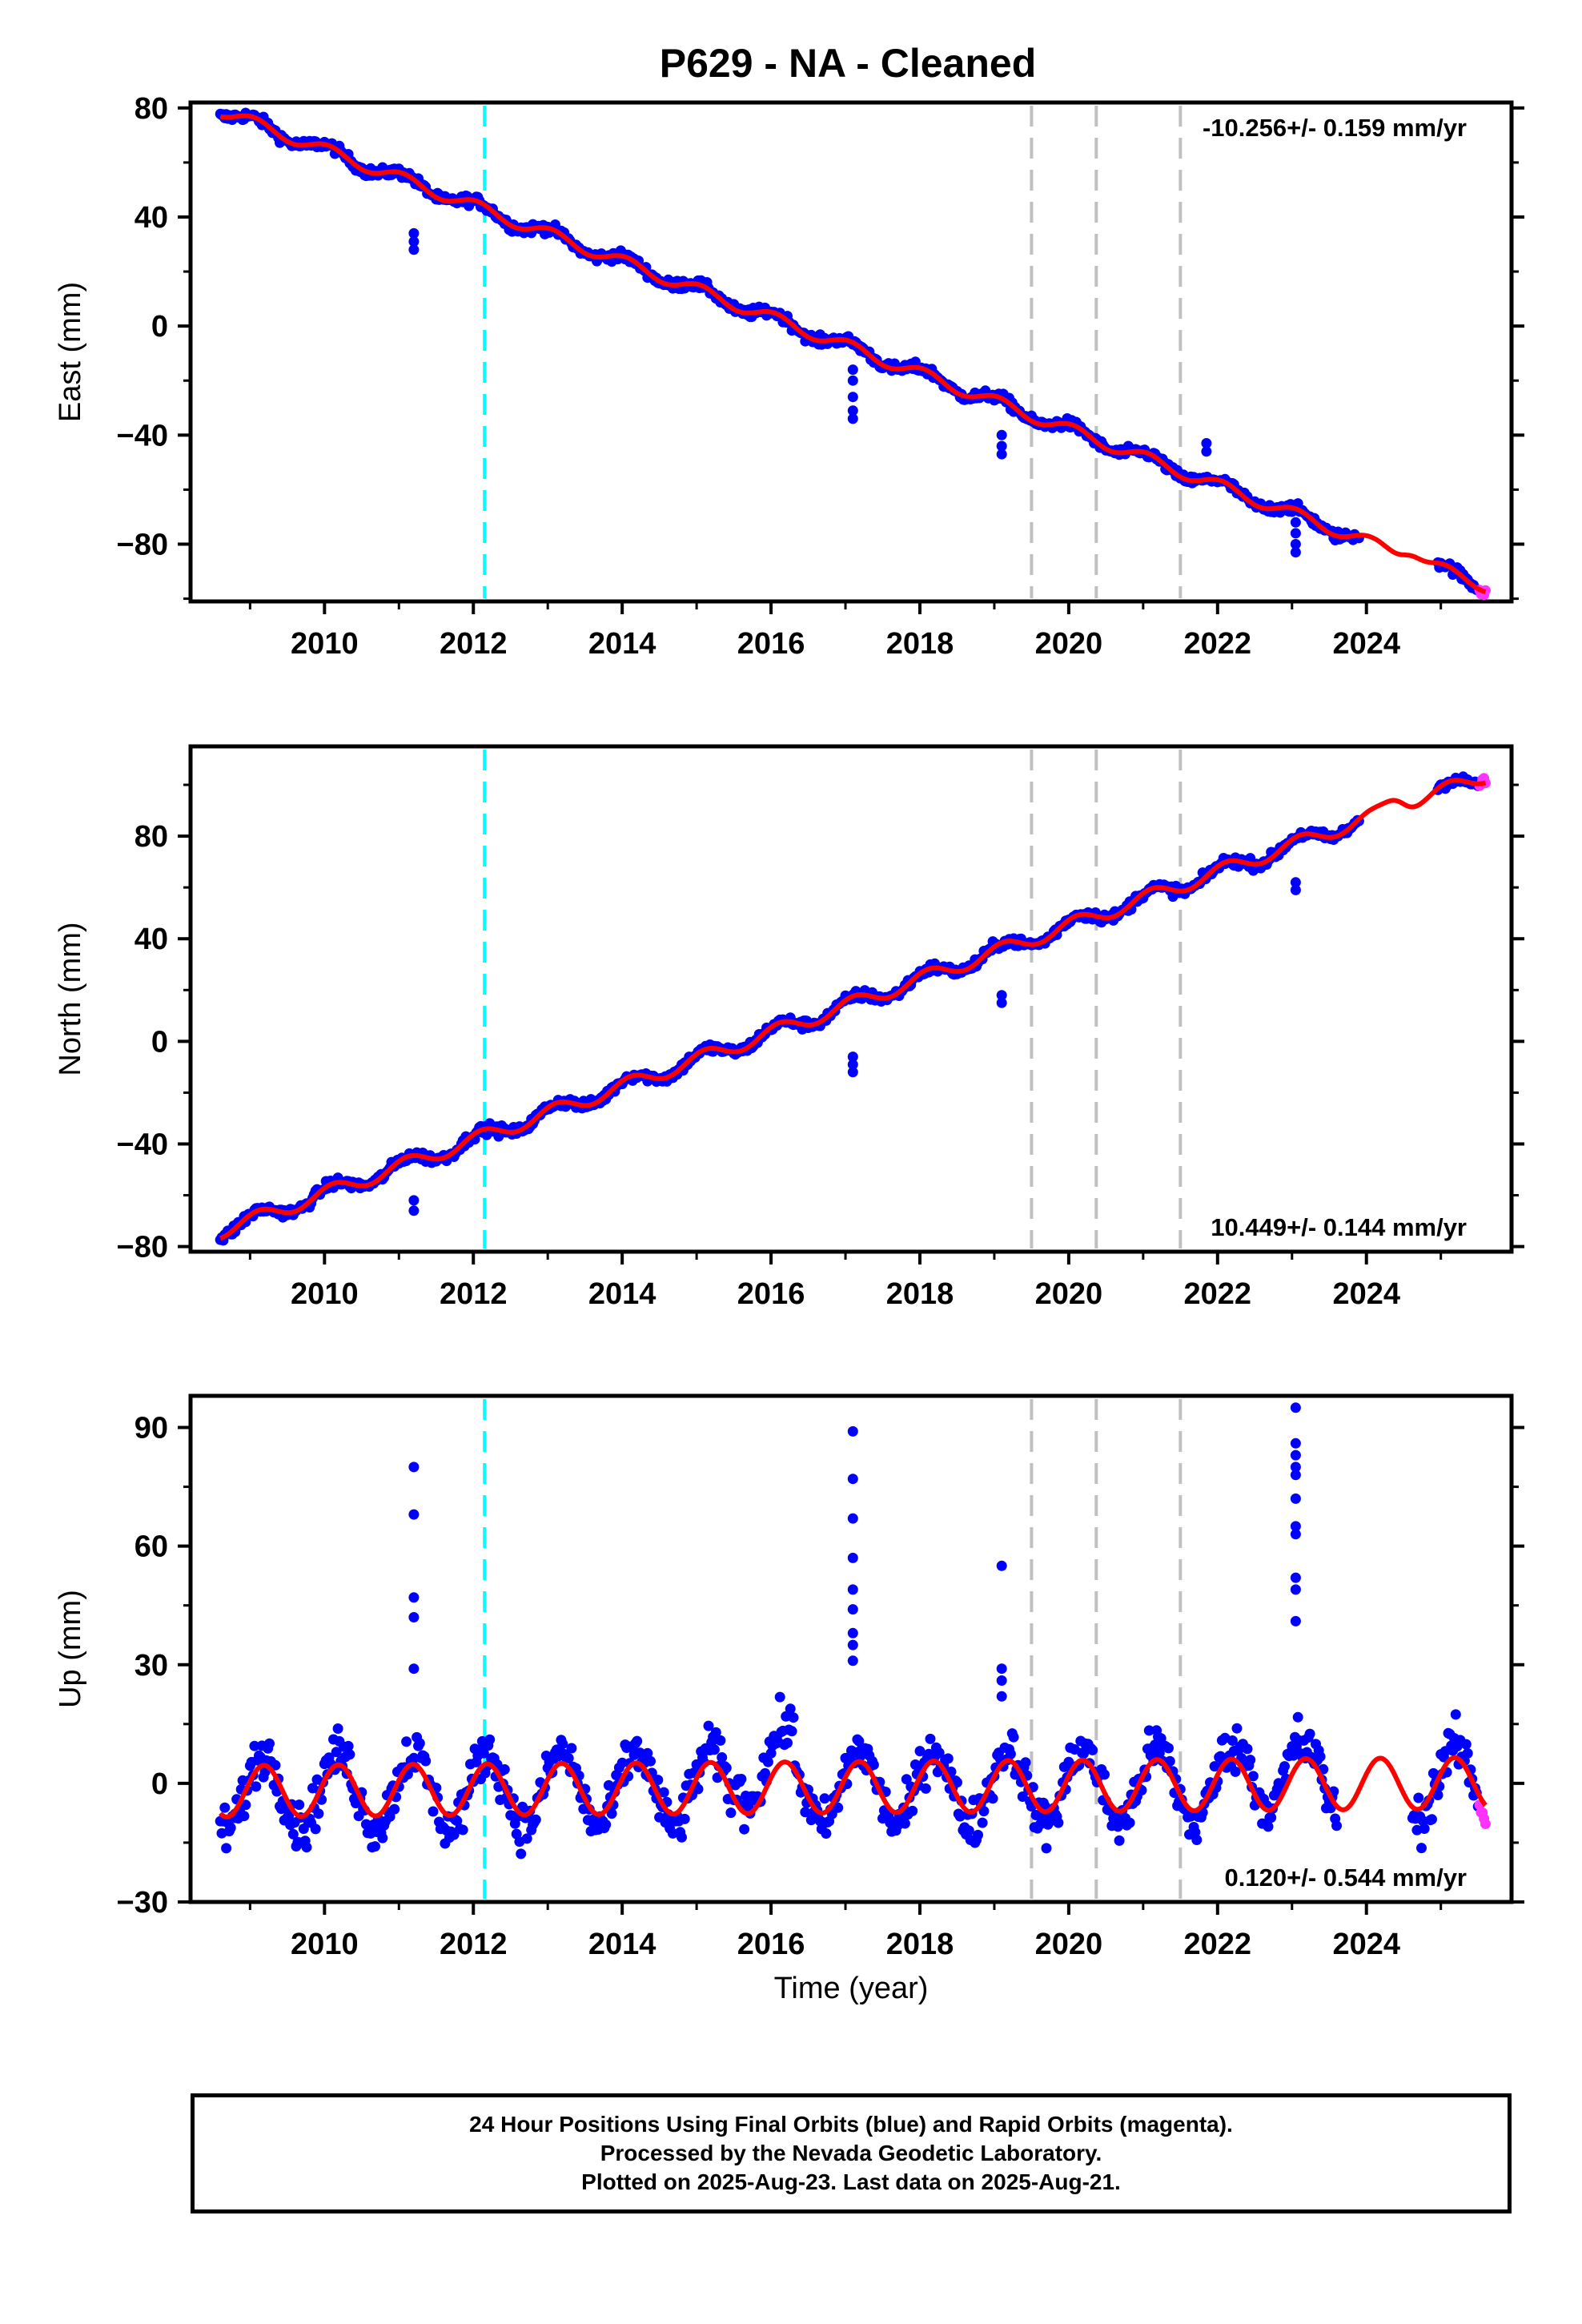 The image size is (1582, 2324). Describe the element at coordinates (1069, 1944) in the screenshot. I see `x-tick-label: 2020` at that location.